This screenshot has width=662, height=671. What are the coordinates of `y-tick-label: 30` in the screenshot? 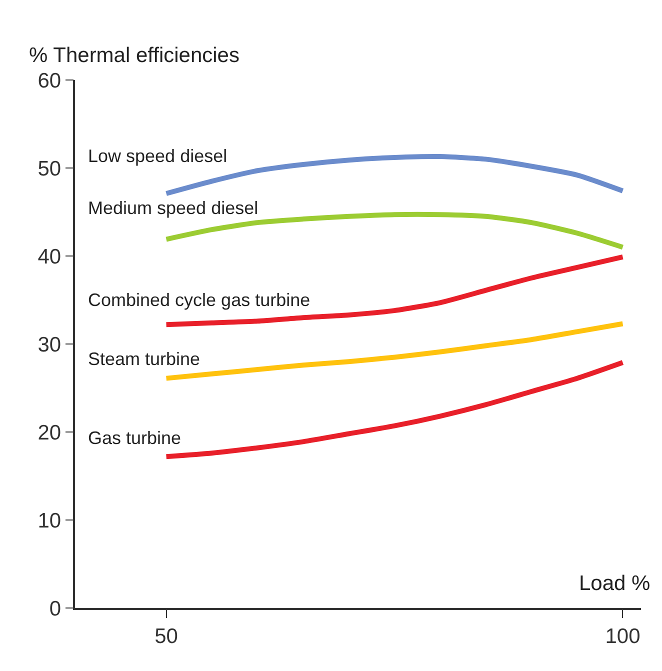 It's located at (50, 344).